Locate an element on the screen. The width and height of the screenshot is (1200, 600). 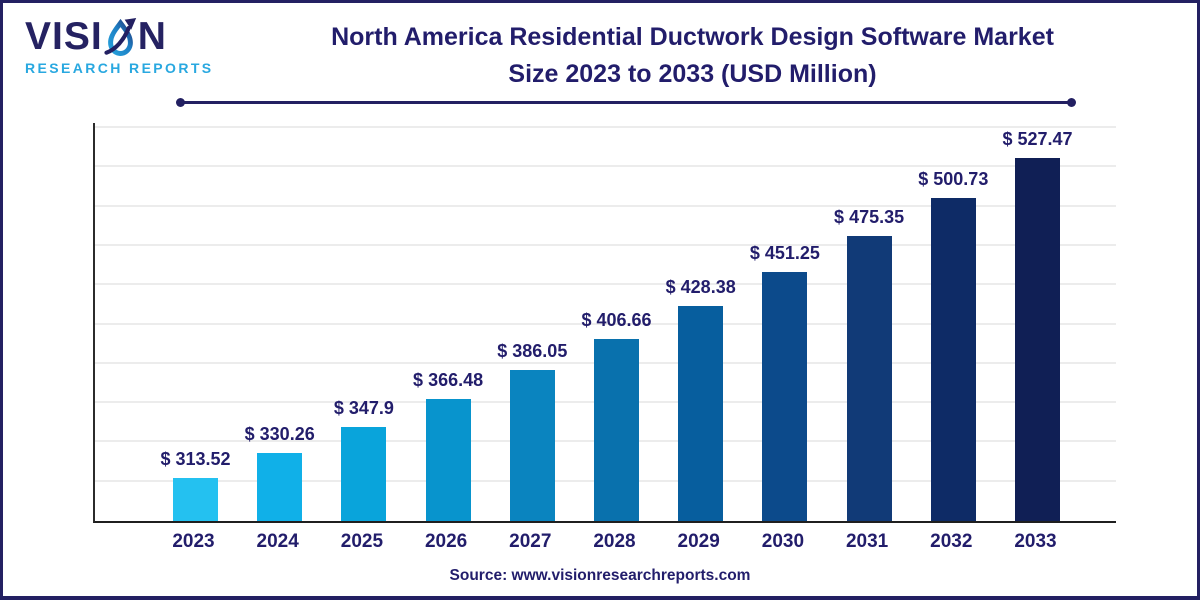
bar-2029 is located at coordinates (701, 413).